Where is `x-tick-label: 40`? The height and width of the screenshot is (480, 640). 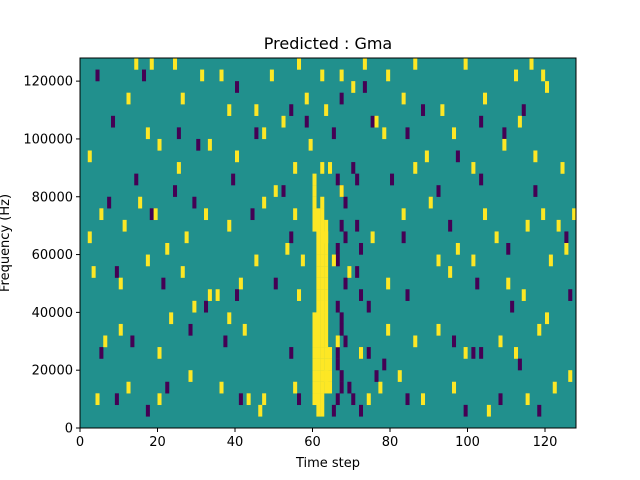
x-tick-label: 40 is located at coordinates (235, 442).